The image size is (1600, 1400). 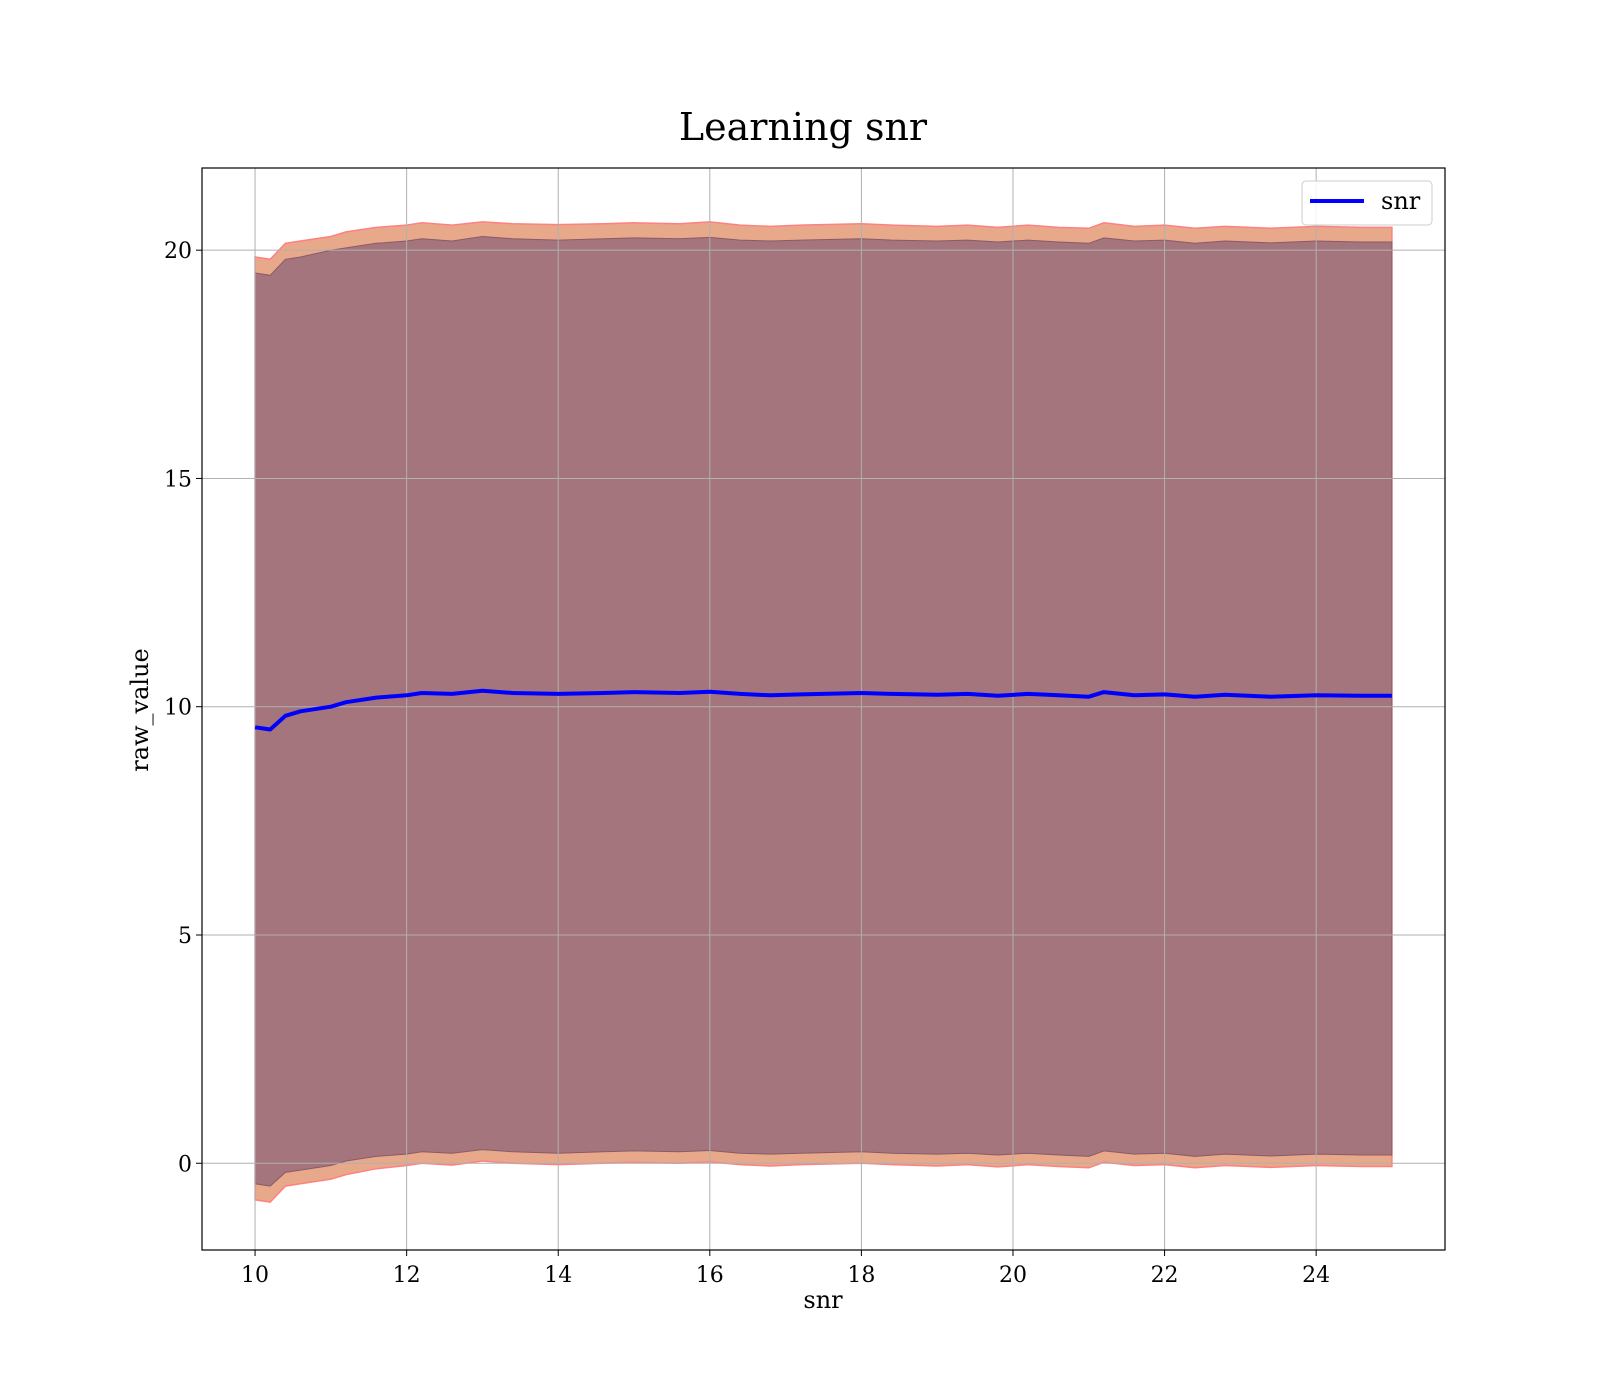 I want to click on y-ticks: 0 5 10 15 20, so click(x=183, y=708).